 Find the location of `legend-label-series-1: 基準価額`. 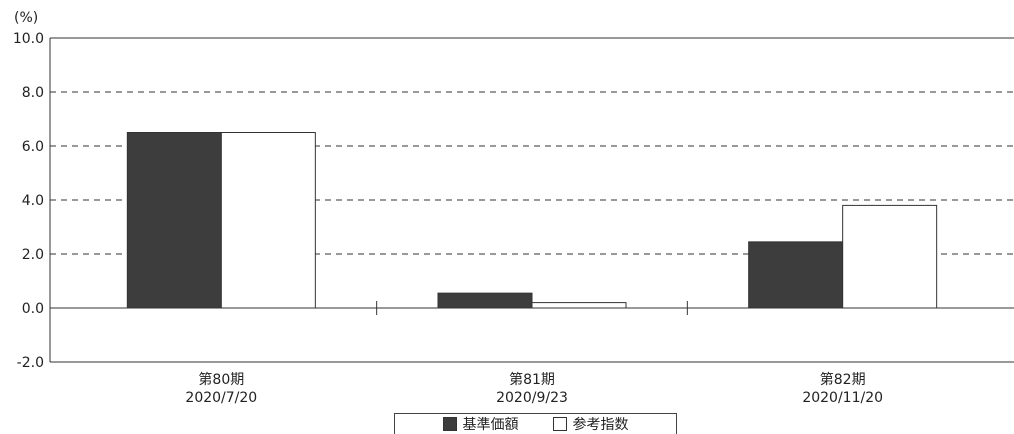

legend-label-series-1: 基準価額 is located at coordinates (490, 425).